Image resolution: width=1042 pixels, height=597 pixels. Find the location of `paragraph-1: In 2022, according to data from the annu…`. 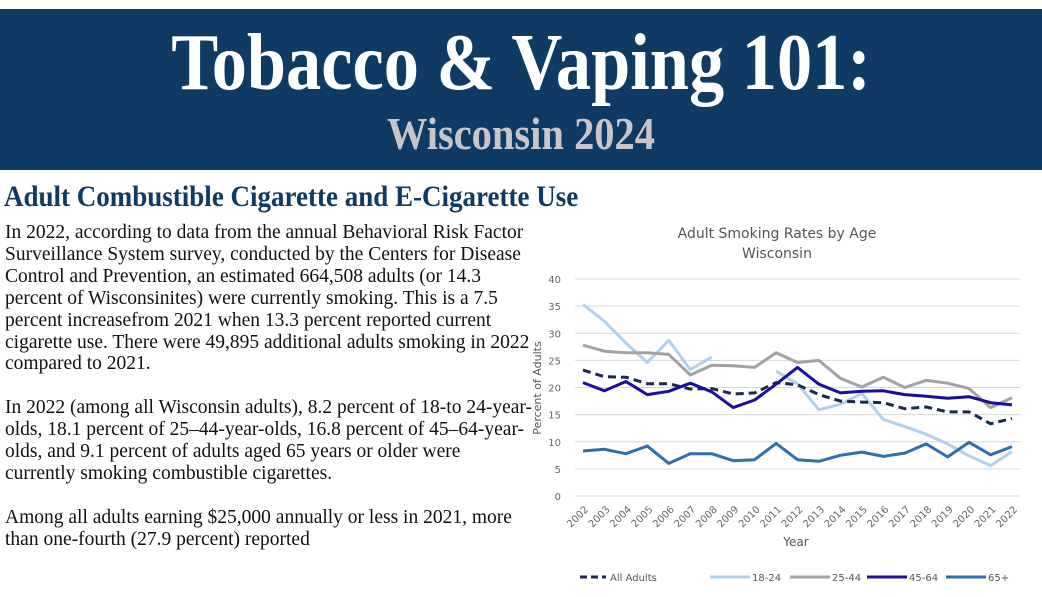

paragraph-1: In 2022, according to data from the annu… is located at coordinates (267, 298).